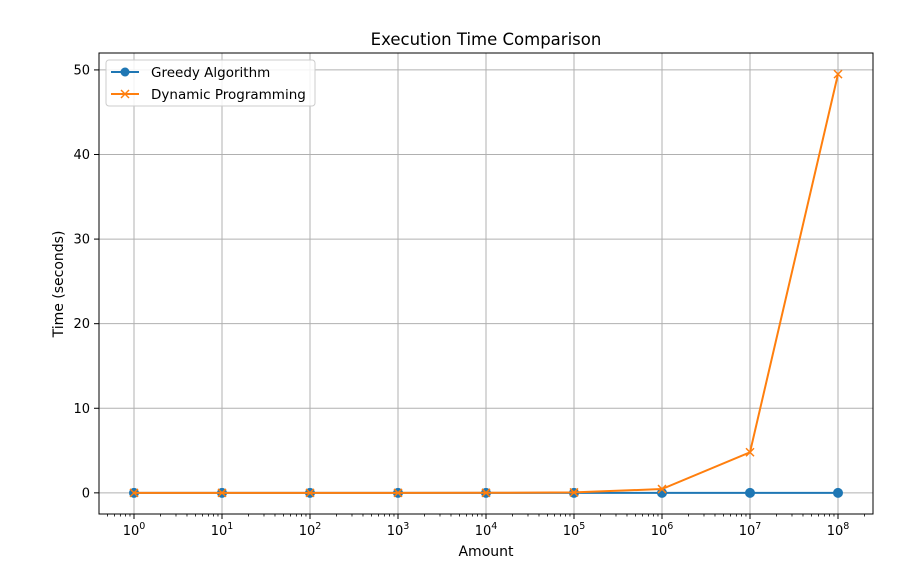 Image resolution: width=916 pixels, height=566 pixels. Describe the element at coordinates (398, 530) in the screenshot. I see `x-tick-label: 10³` at that location.